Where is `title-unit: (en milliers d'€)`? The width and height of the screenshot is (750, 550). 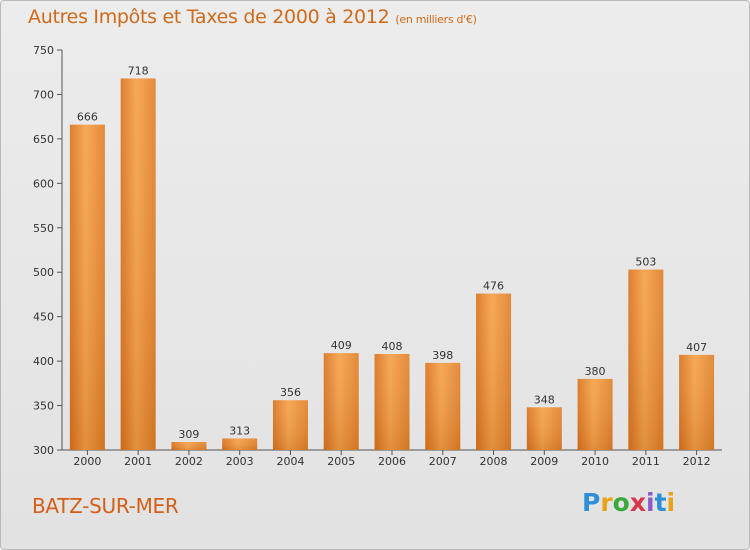
title-unit: (en milliers d'€) is located at coordinates (436, 19).